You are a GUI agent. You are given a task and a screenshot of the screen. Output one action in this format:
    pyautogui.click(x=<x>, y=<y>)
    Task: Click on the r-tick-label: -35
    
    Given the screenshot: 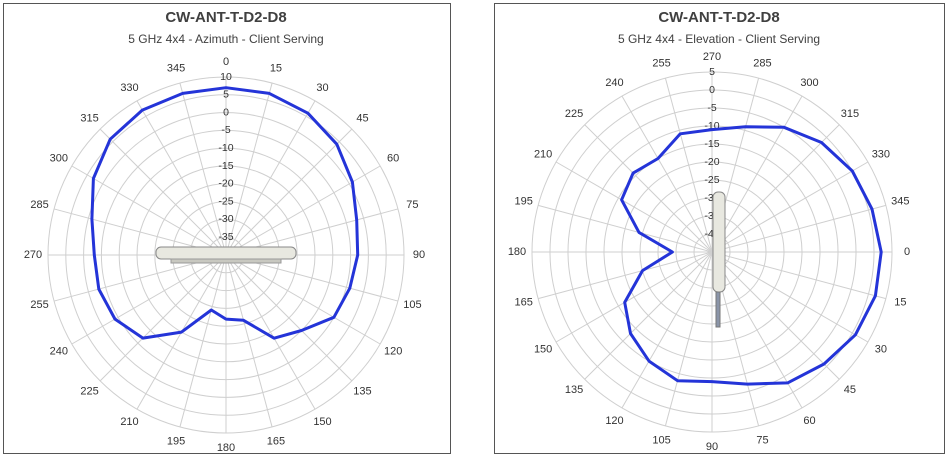 What is the action you would take?
    pyautogui.click(x=225, y=237)
    